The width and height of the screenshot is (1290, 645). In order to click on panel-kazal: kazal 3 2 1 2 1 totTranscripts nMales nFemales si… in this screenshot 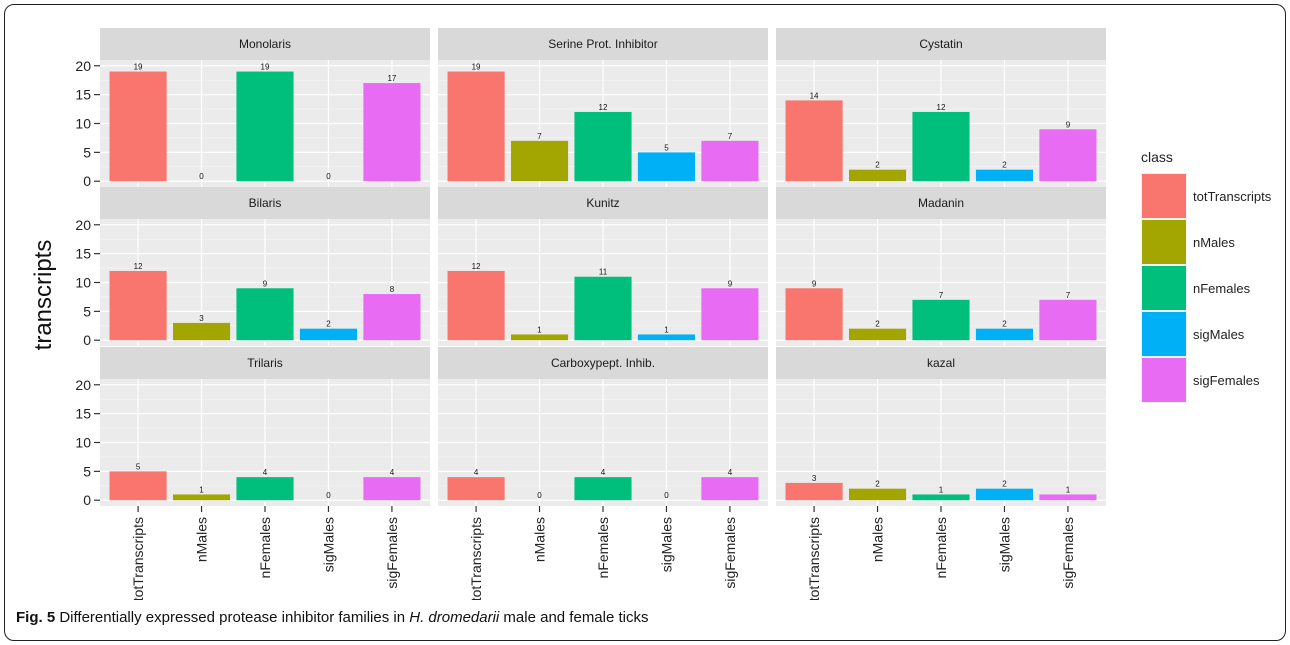, I will do `click(941, 473)`.